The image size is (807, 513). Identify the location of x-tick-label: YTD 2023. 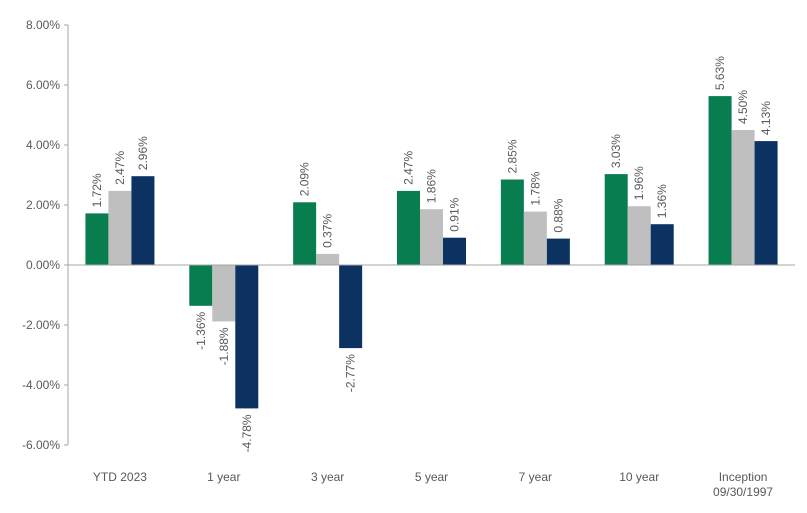
(120, 477).